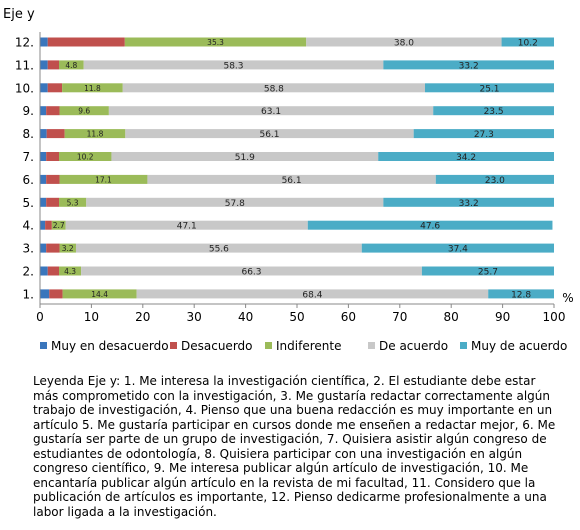  I want to click on y-tick-label: 10., so click(24, 88).